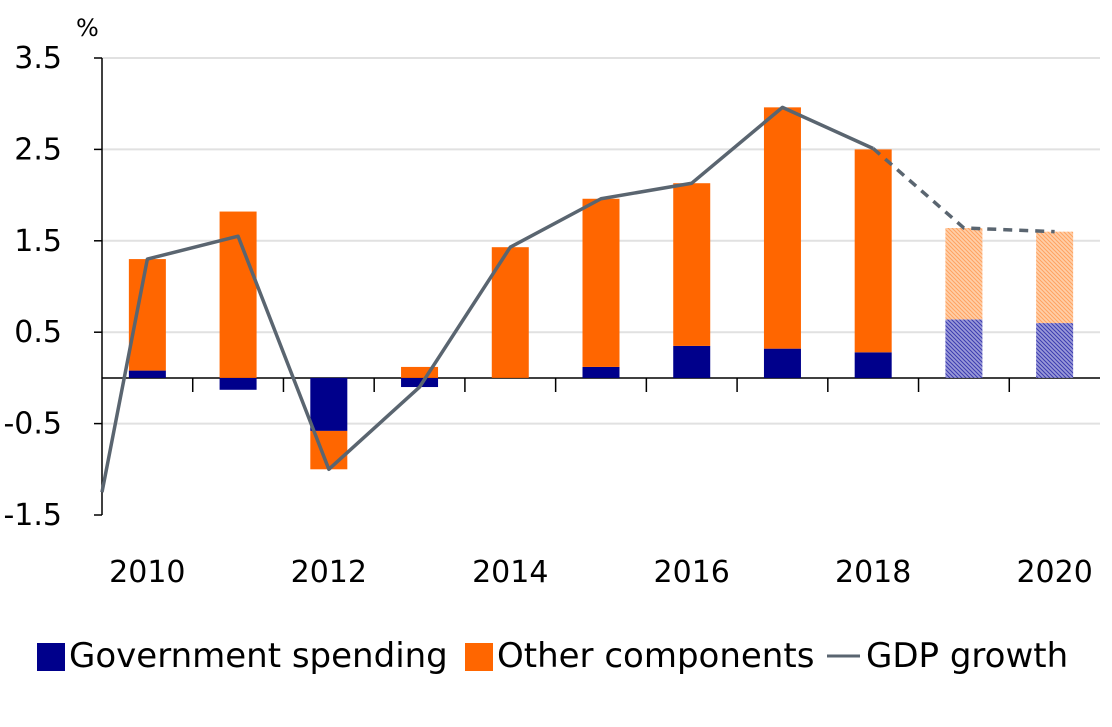 The width and height of the screenshot is (1112, 727). I want to click on x-tick-labels: 2010 2012 2014 2016 2018 2020, so click(601, 572).